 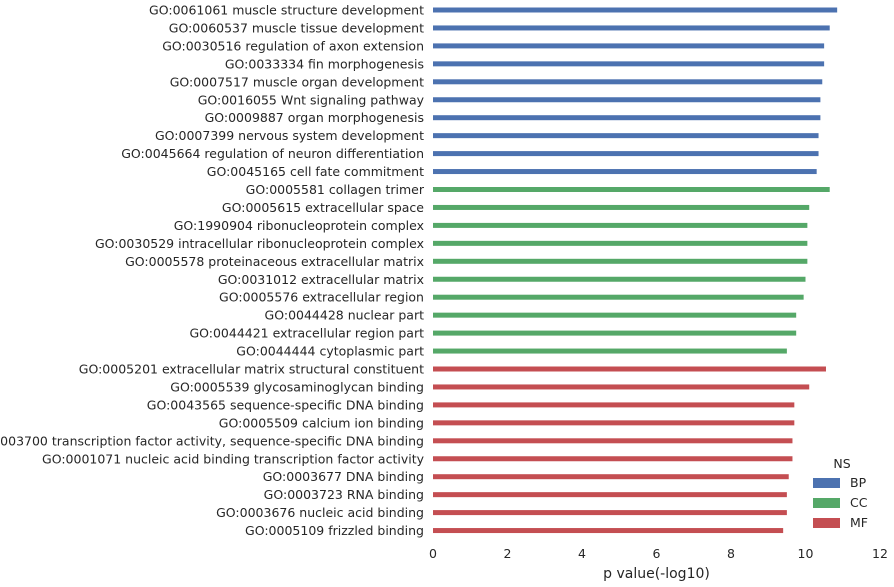 I want to click on category-label: GO:0016055 Wnt signaling pathway, so click(x=311, y=99).